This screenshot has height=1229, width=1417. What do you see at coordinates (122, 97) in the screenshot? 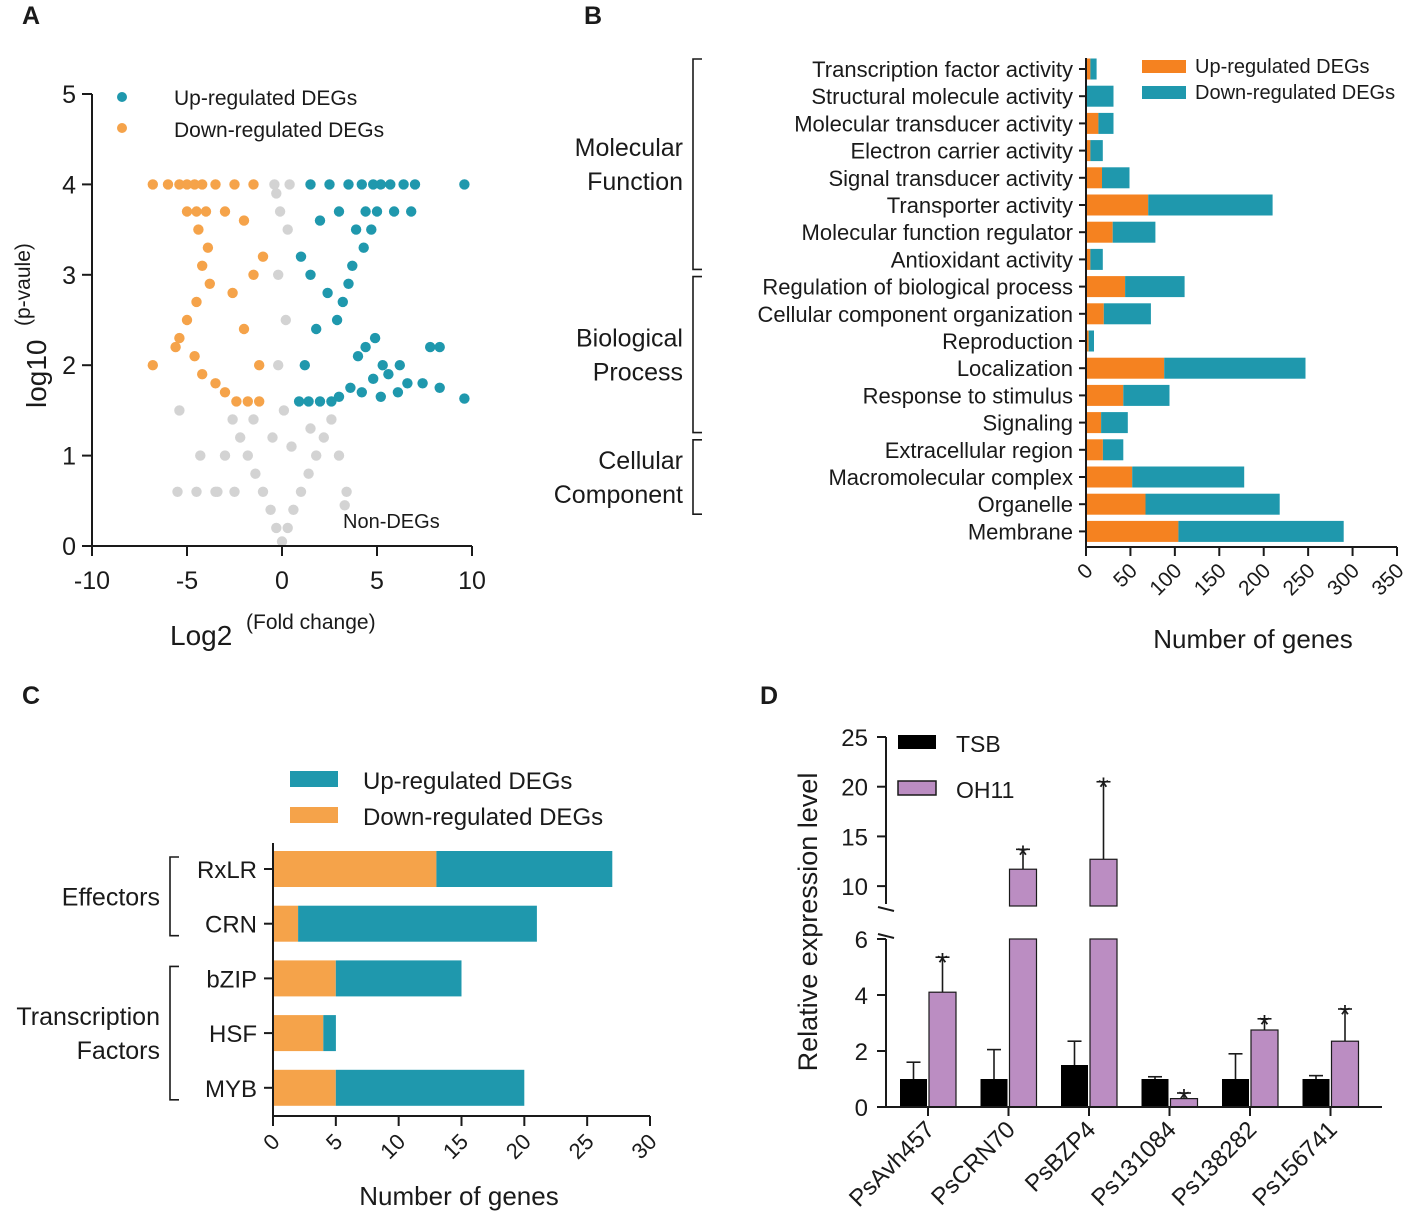
I see `volcano-legend-up-marker` at bounding box center [122, 97].